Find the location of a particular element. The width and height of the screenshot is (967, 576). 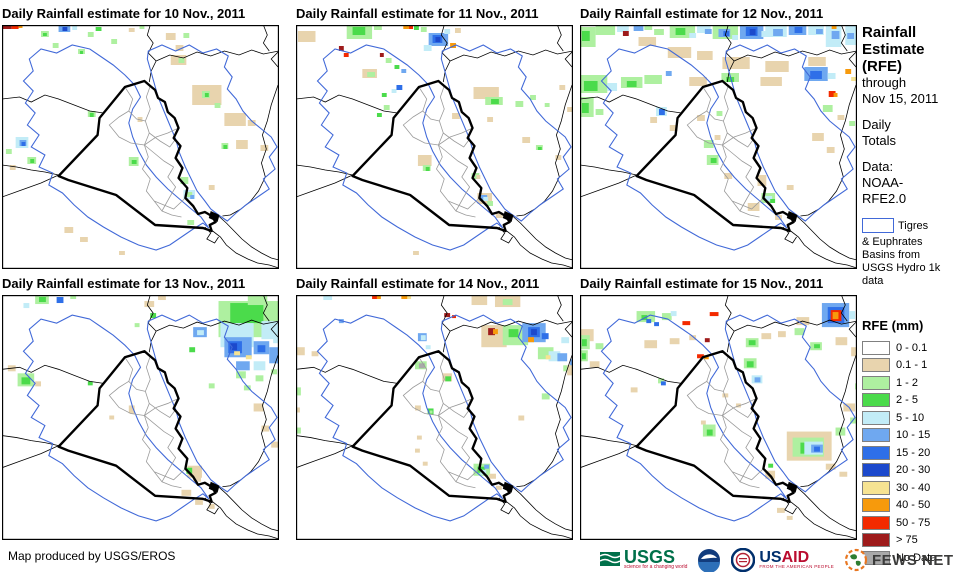

legend-item: 15 - 20 is located at coordinates (913, 453).